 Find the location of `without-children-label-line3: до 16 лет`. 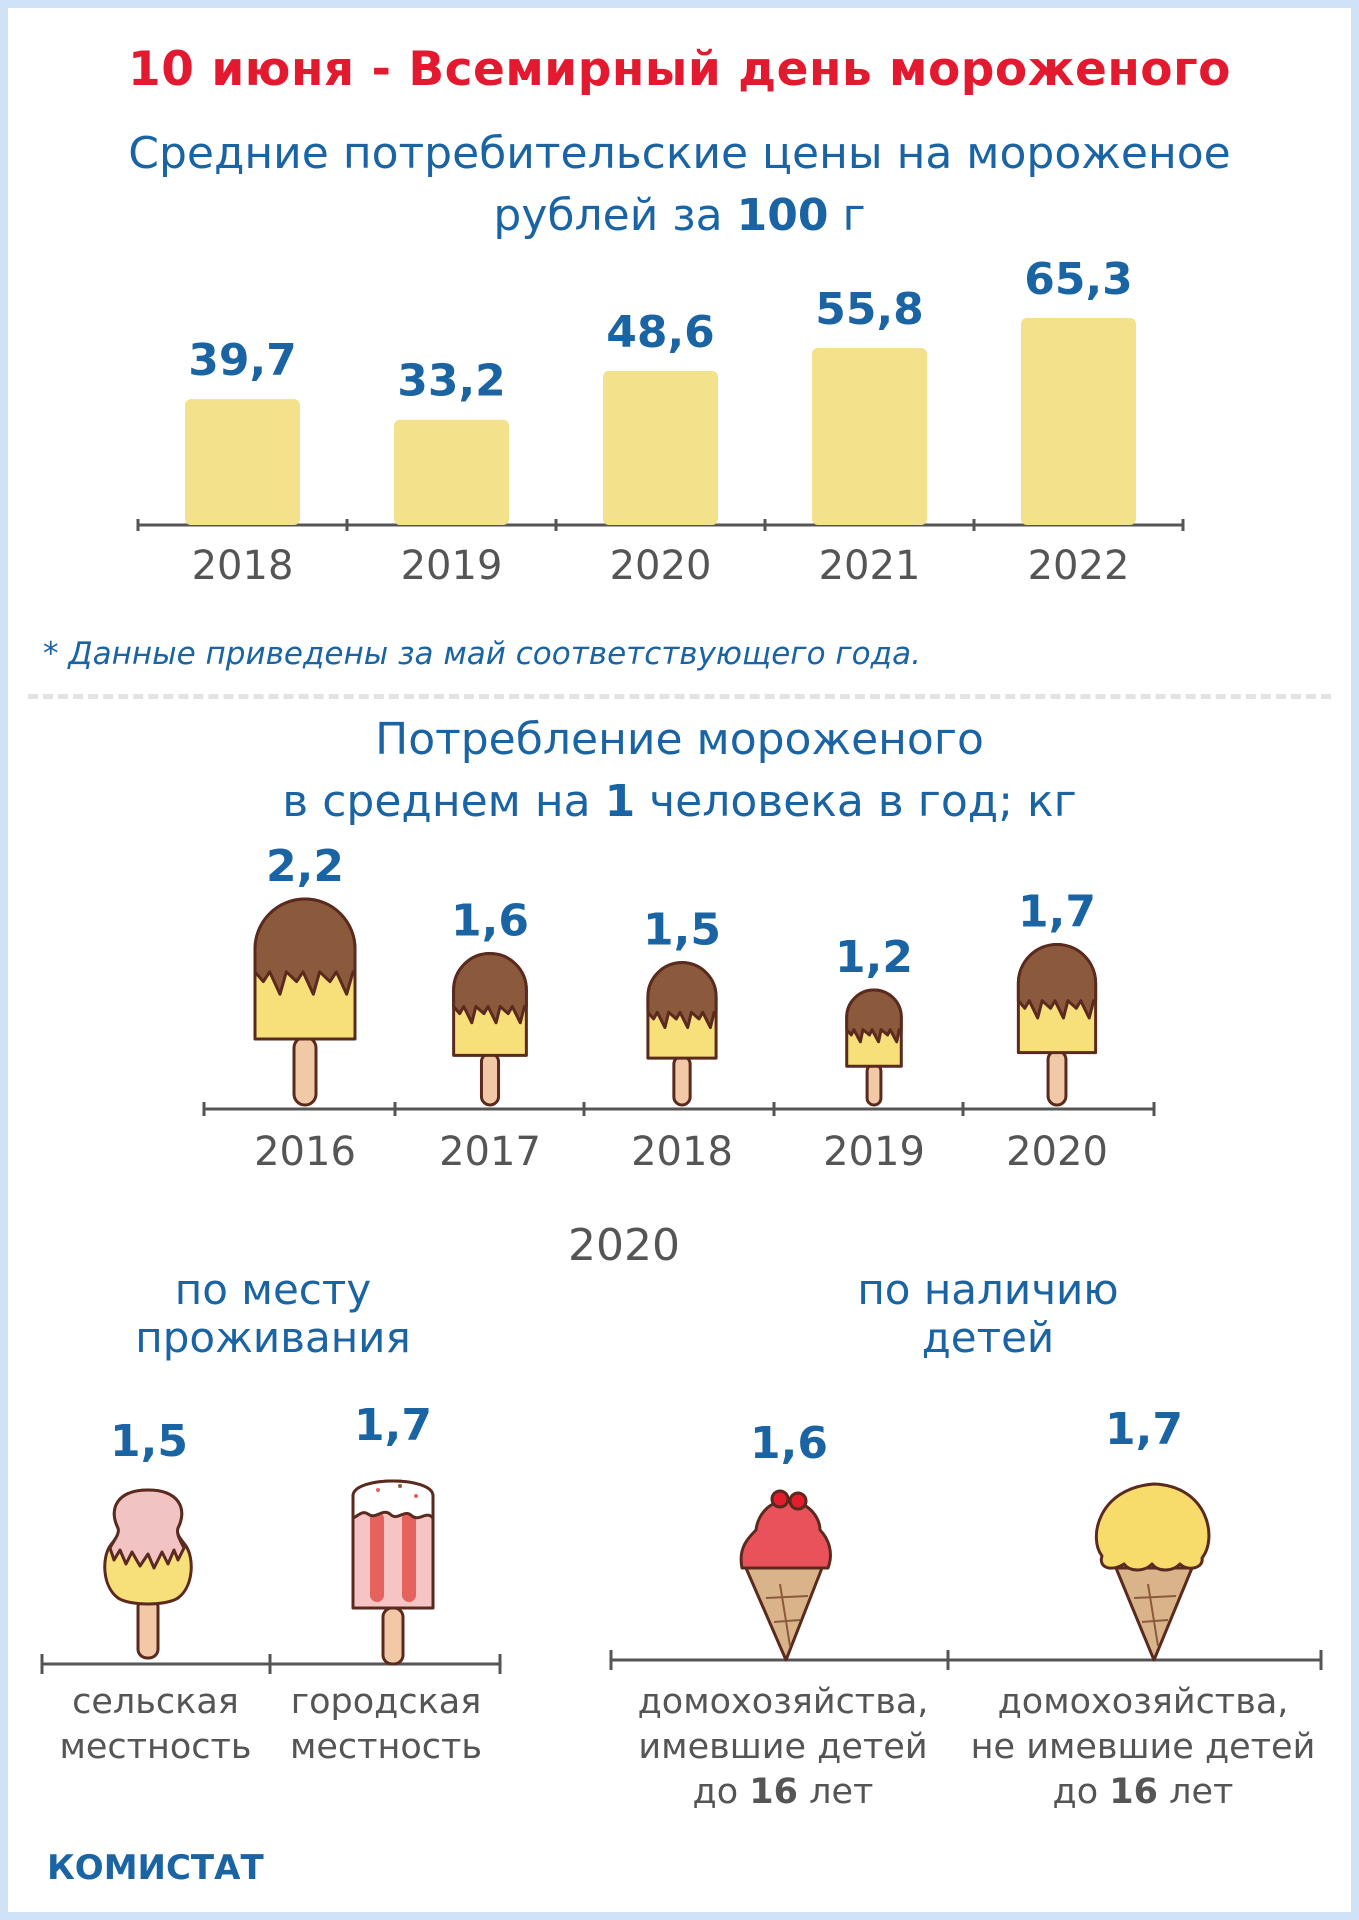

without-children-label-line3: до 16 лет is located at coordinates (1143, 1792).